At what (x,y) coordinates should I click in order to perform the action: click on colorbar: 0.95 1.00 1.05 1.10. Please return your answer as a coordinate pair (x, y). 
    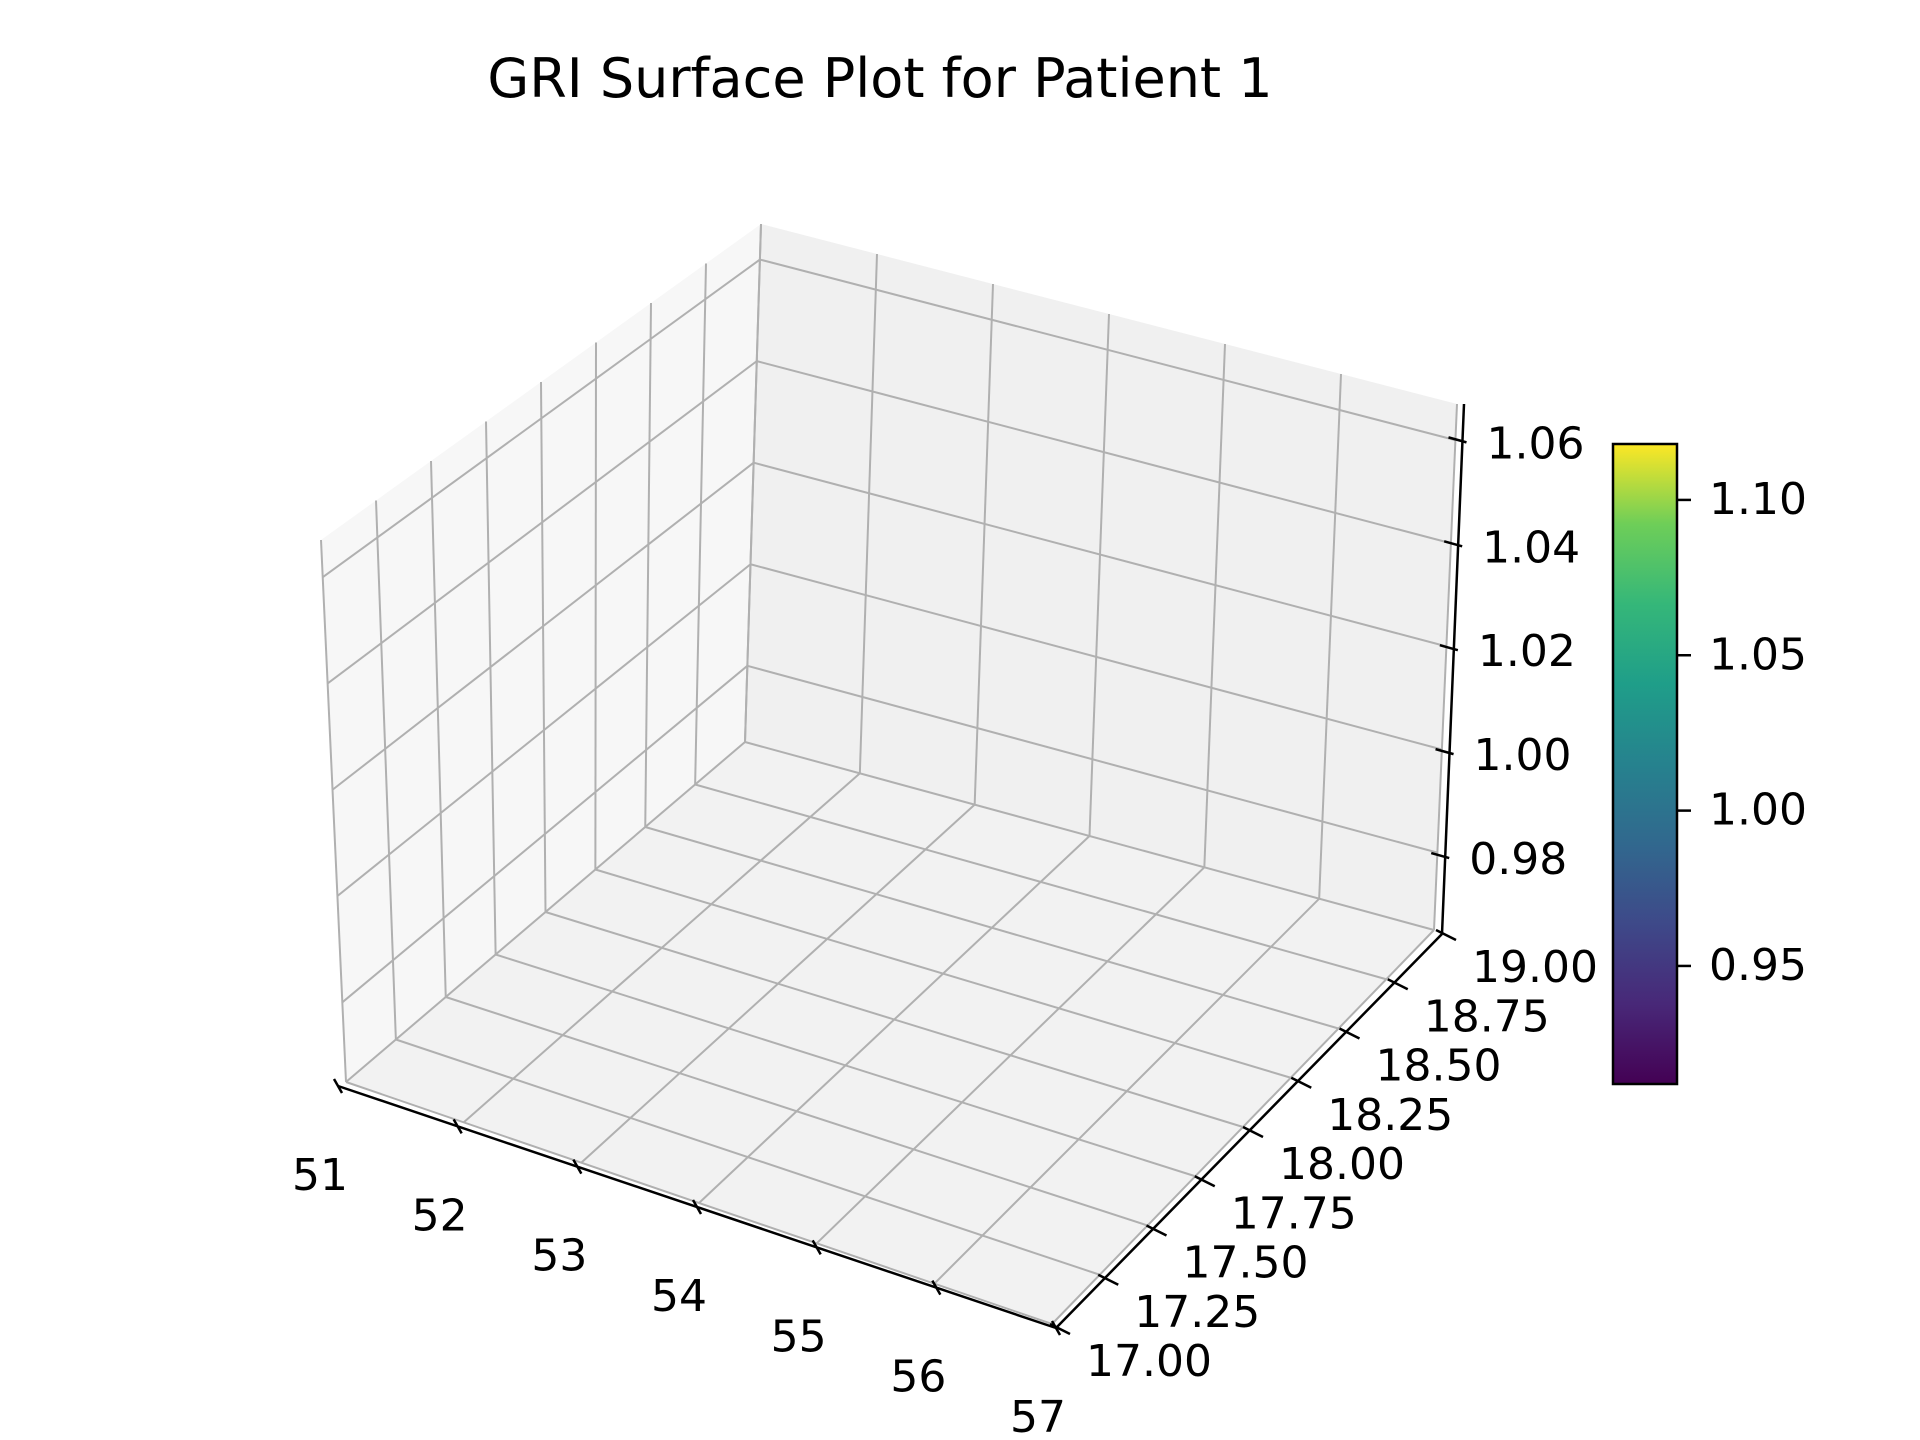
    Looking at the image, I should click on (1709, 764).